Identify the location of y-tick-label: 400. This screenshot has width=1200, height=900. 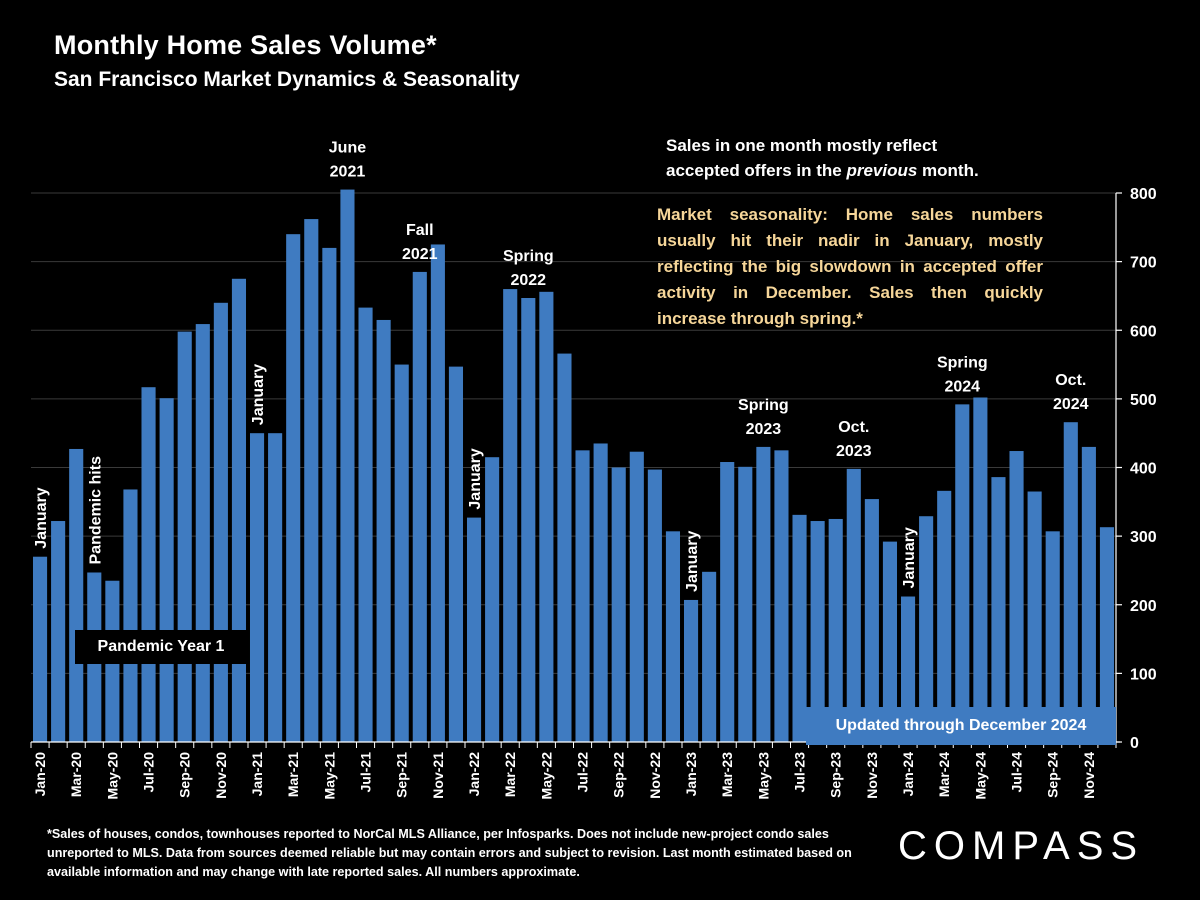
(1143, 469).